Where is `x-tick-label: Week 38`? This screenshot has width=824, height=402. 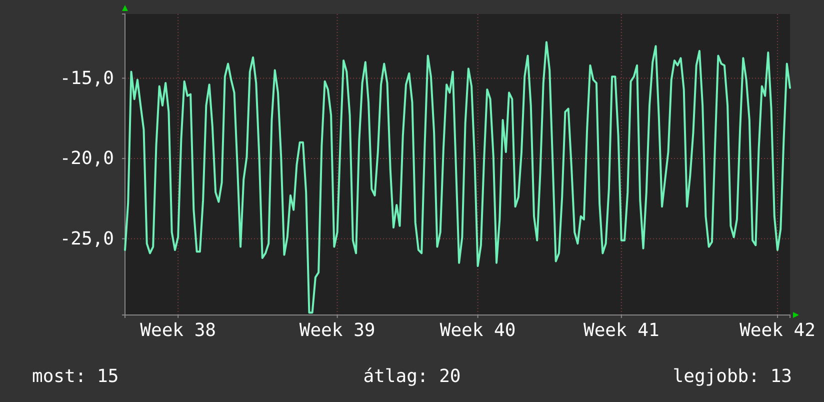 x-tick-label: Week 38 is located at coordinates (178, 330).